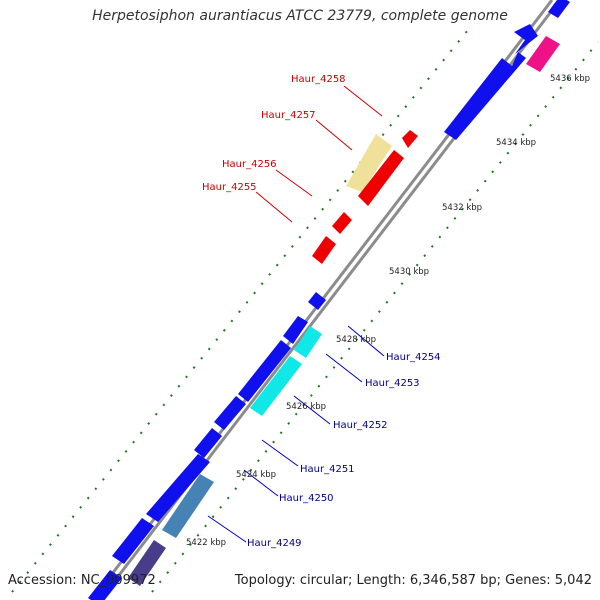 Image resolution: width=600 pixels, height=600 pixels. Describe the element at coordinates (306, 498) in the screenshot. I see `locus-label-haur-4250: Haur_4250` at that location.